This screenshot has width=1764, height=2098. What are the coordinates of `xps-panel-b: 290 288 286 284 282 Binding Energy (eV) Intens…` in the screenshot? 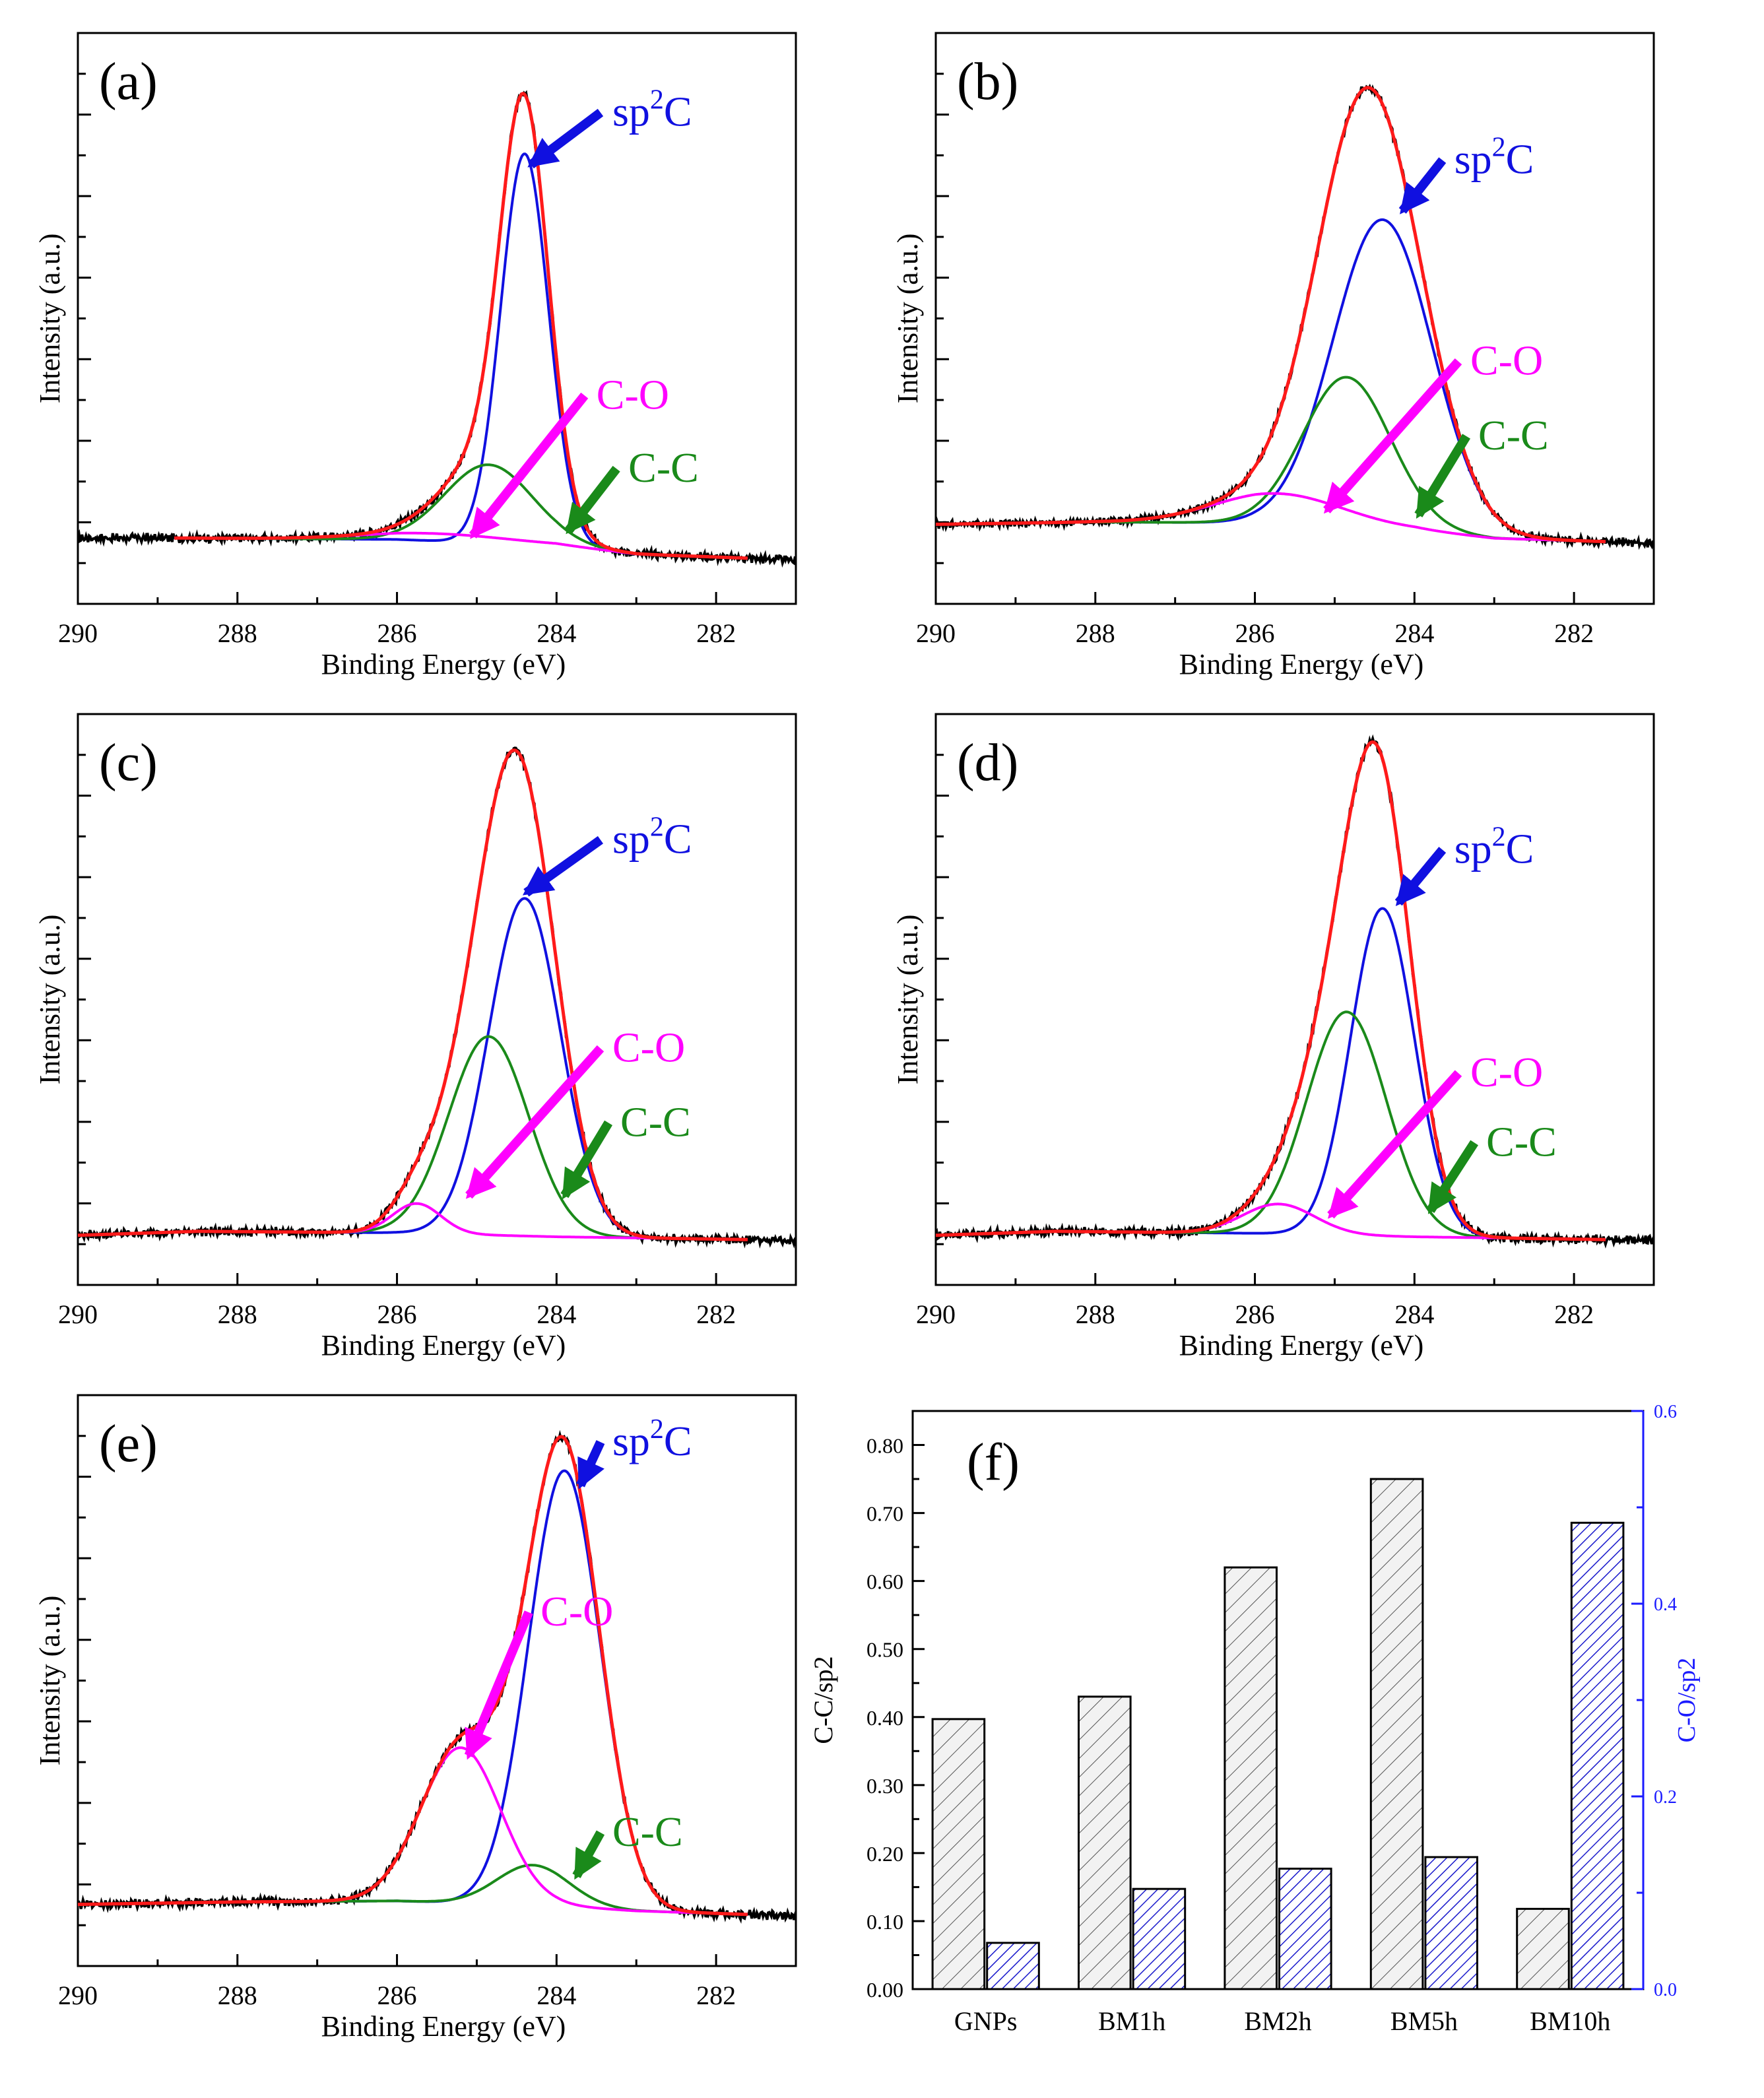 It's located at (1273, 356).